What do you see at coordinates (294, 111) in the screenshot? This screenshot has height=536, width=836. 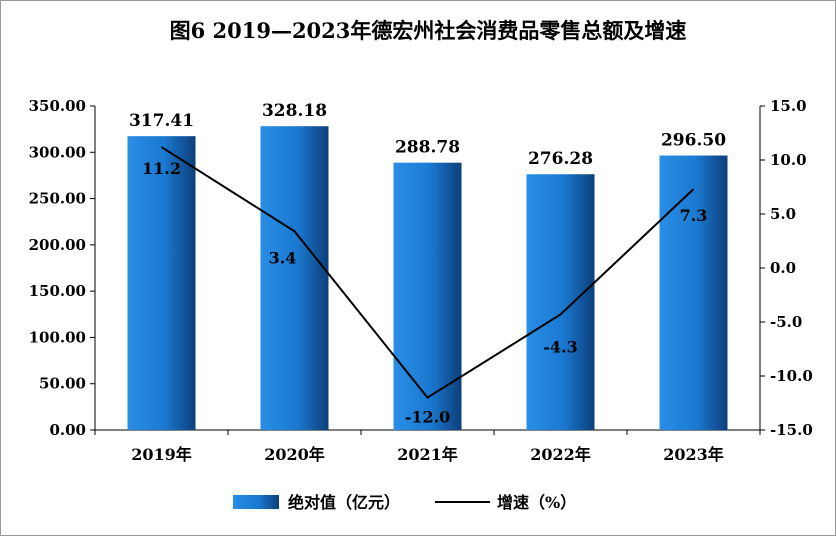 I see `bar-value-label: 328.18` at bounding box center [294, 111].